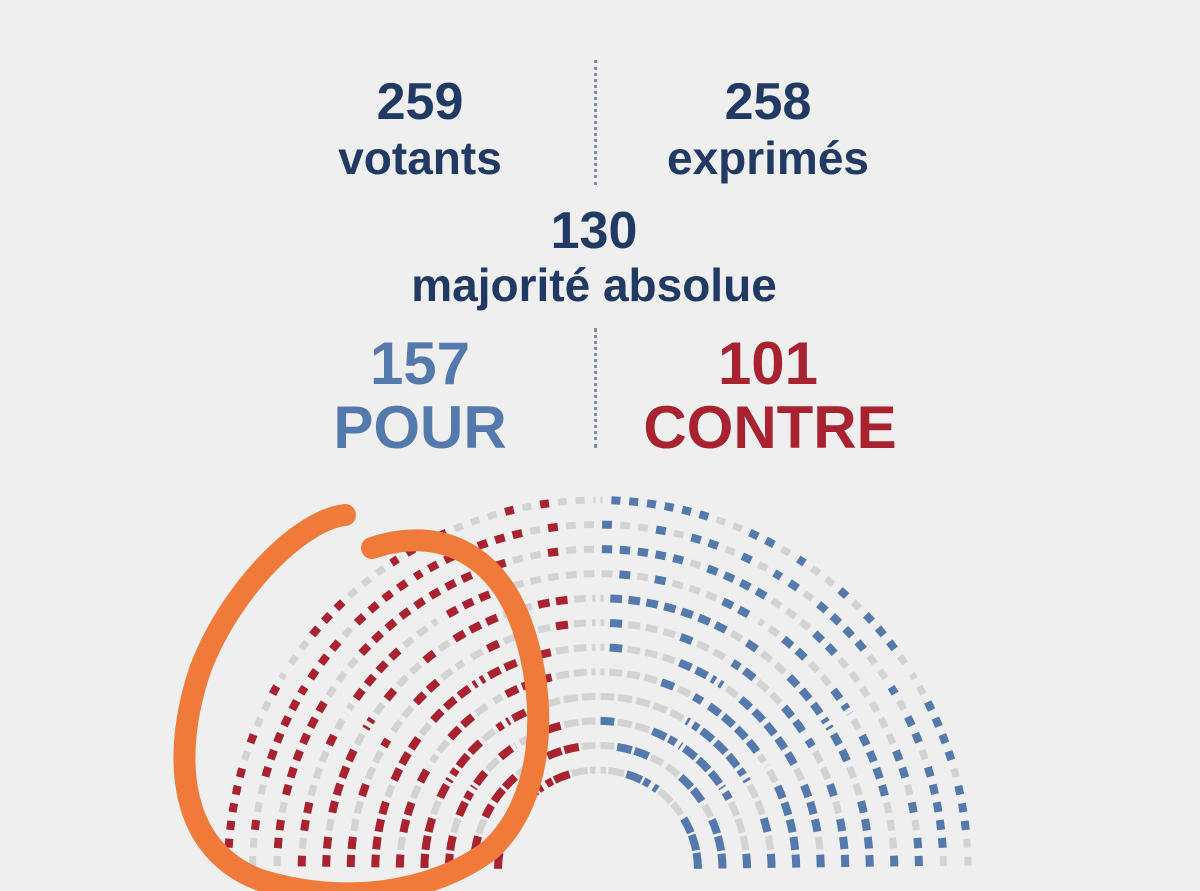 Image resolution: width=1200 pixels, height=891 pixels. What do you see at coordinates (420, 102) in the screenshot?
I see `votants-count: 259` at bounding box center [420, 102].